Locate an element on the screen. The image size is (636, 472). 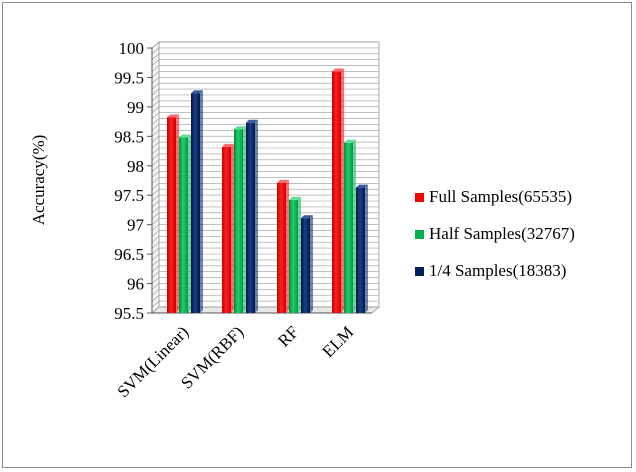
legend-label: 1/4 Samples(18383) is located at coordinates (497, 270).